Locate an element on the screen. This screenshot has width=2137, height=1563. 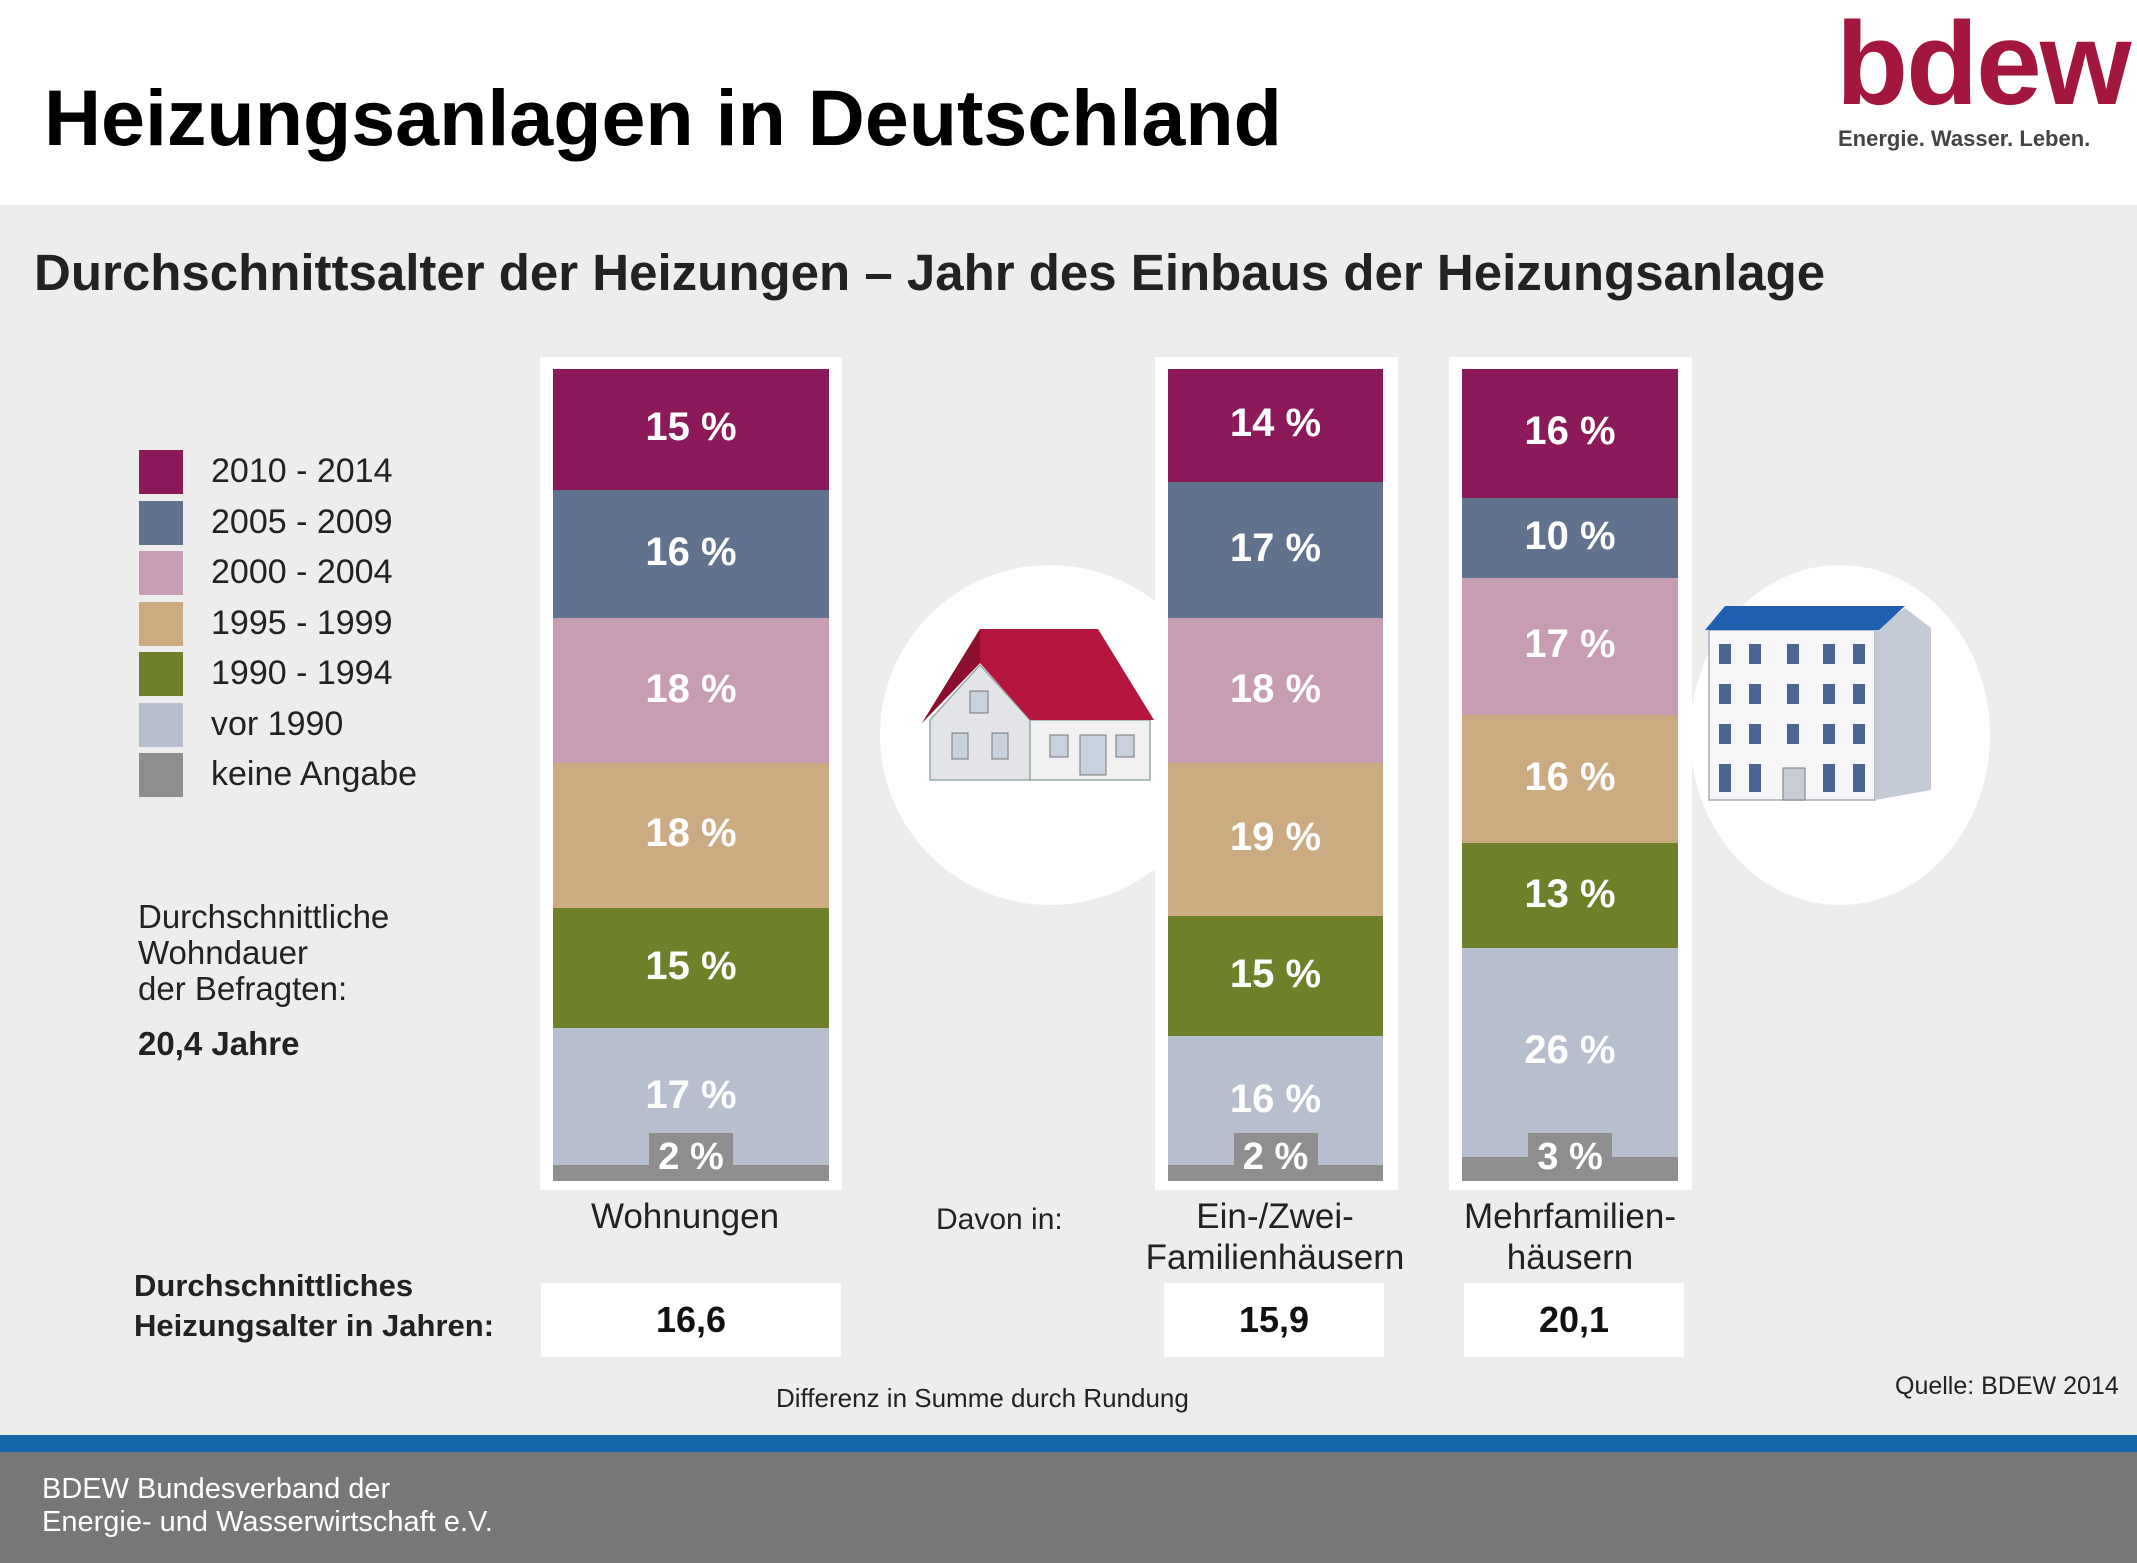
apartment-building-icon is located at coordinates (1818, 703).